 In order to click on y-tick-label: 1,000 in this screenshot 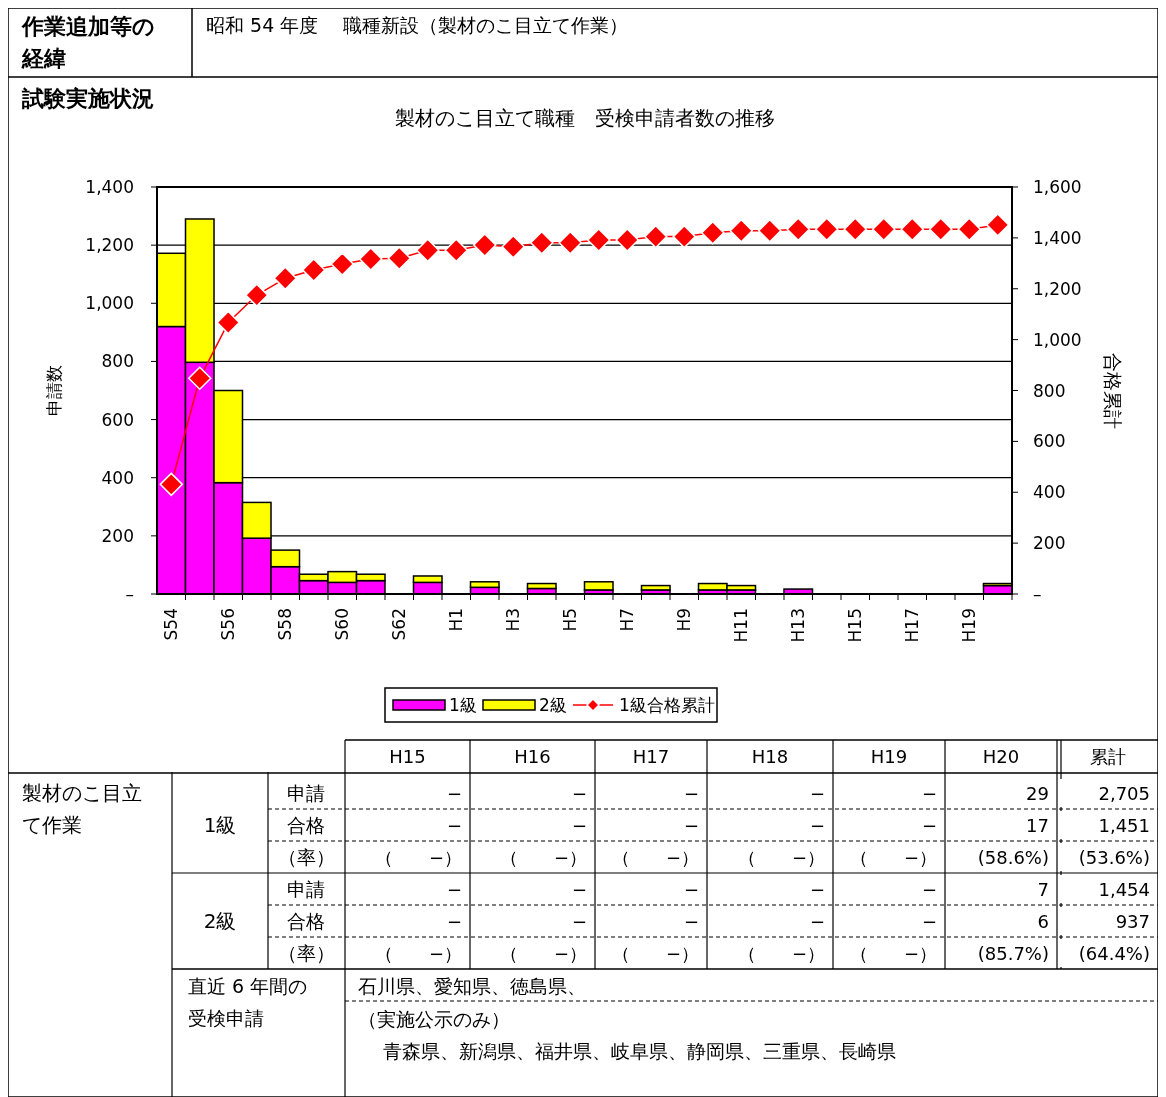, I will do `click(109, 303)`.